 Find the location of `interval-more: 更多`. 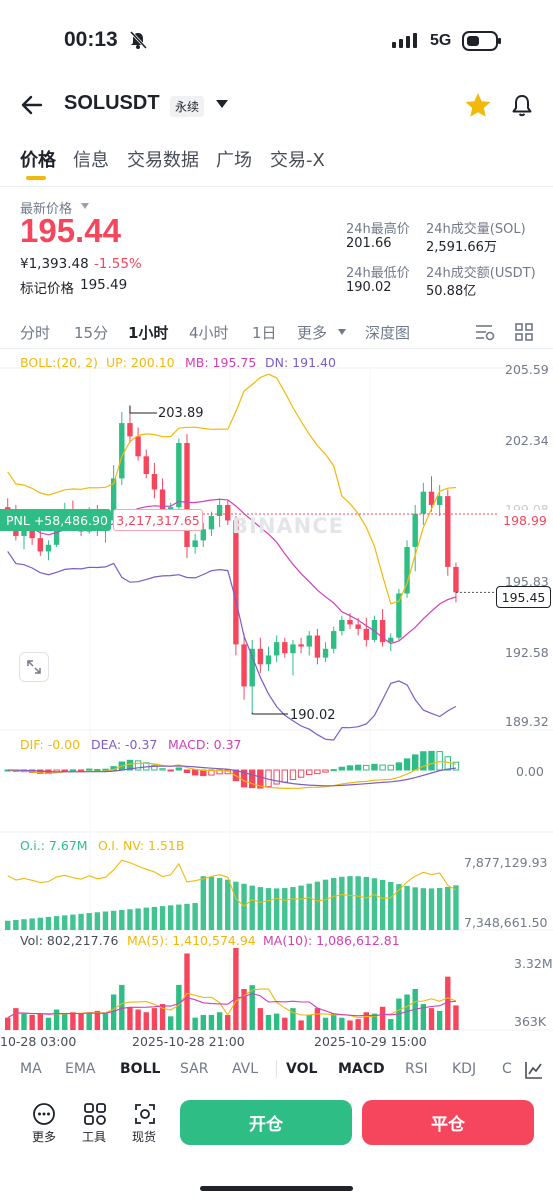

interval-more: 更多 is located at coordinates (312, 333).